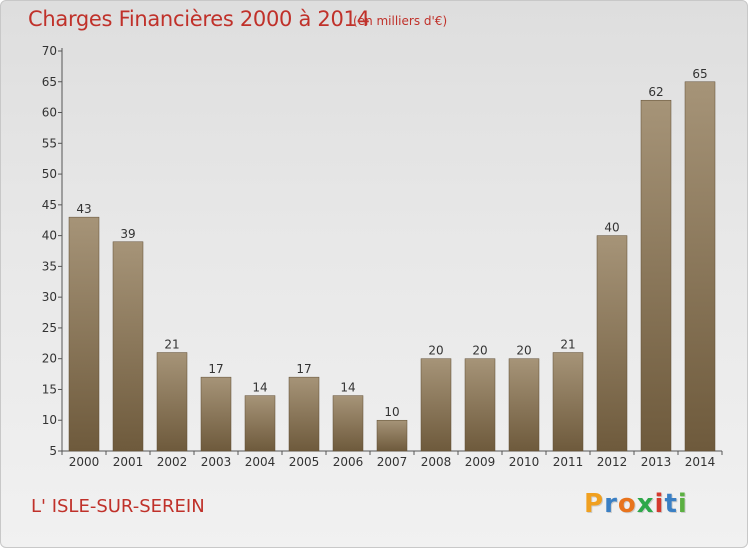  Describe the element at coordinates (348, 462) in the screenshot. I see `x-tick-label-2006: 2006` at that location.